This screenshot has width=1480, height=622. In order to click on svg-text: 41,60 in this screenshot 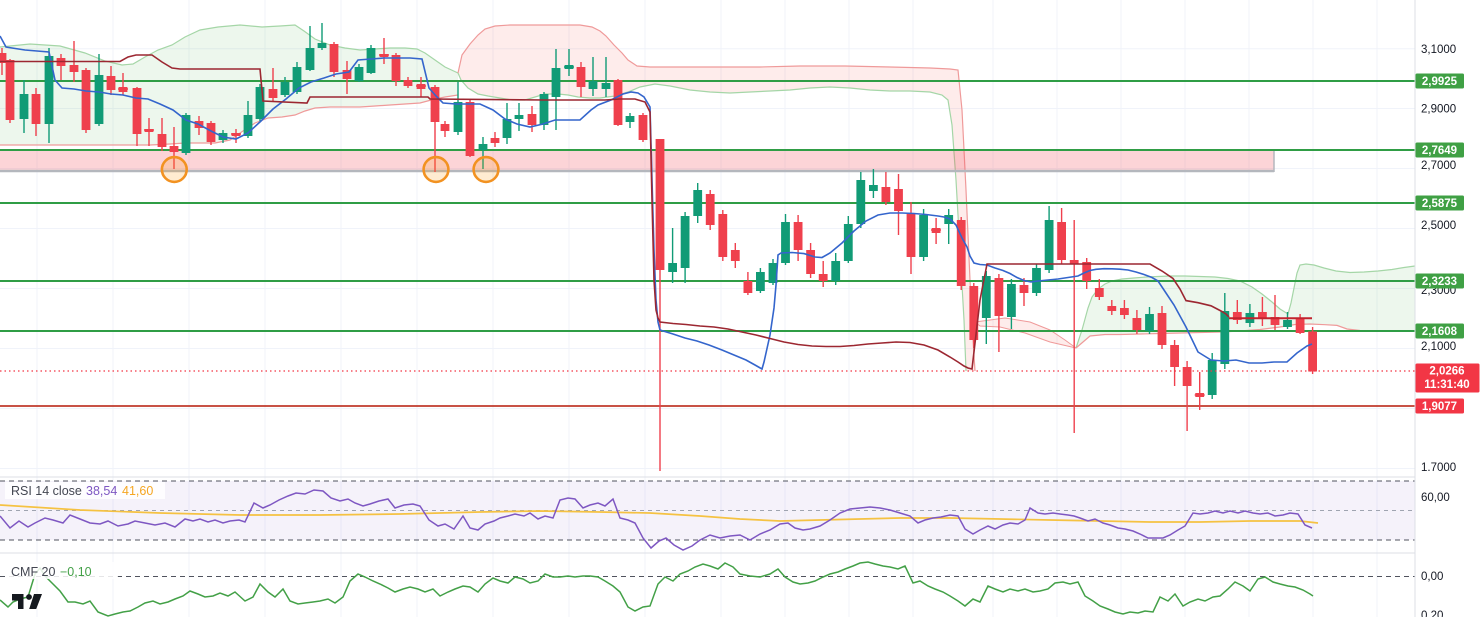, I will do `click(137, 491)`.